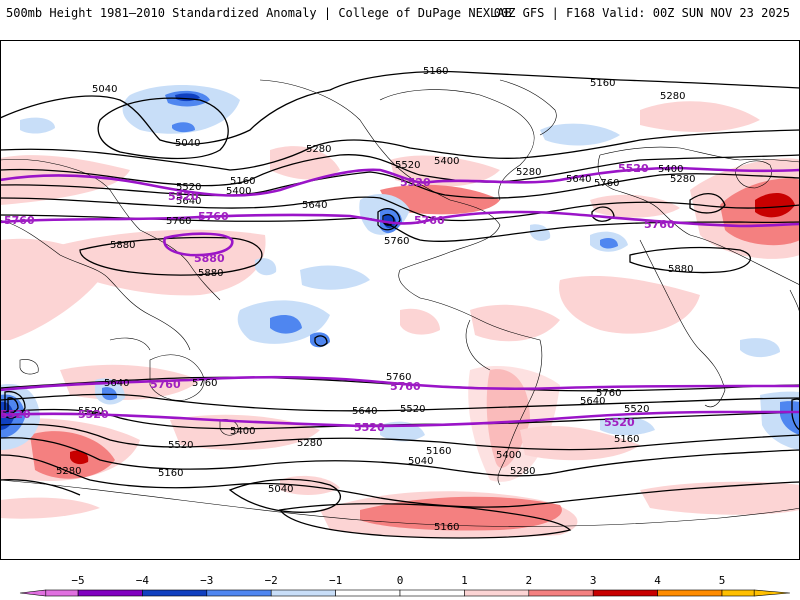 The height and width of the screenshot is (600, 800). Describe the element at coordinates (209, 258) in the screenshot. I see `highlight-label: 5880` at that location.